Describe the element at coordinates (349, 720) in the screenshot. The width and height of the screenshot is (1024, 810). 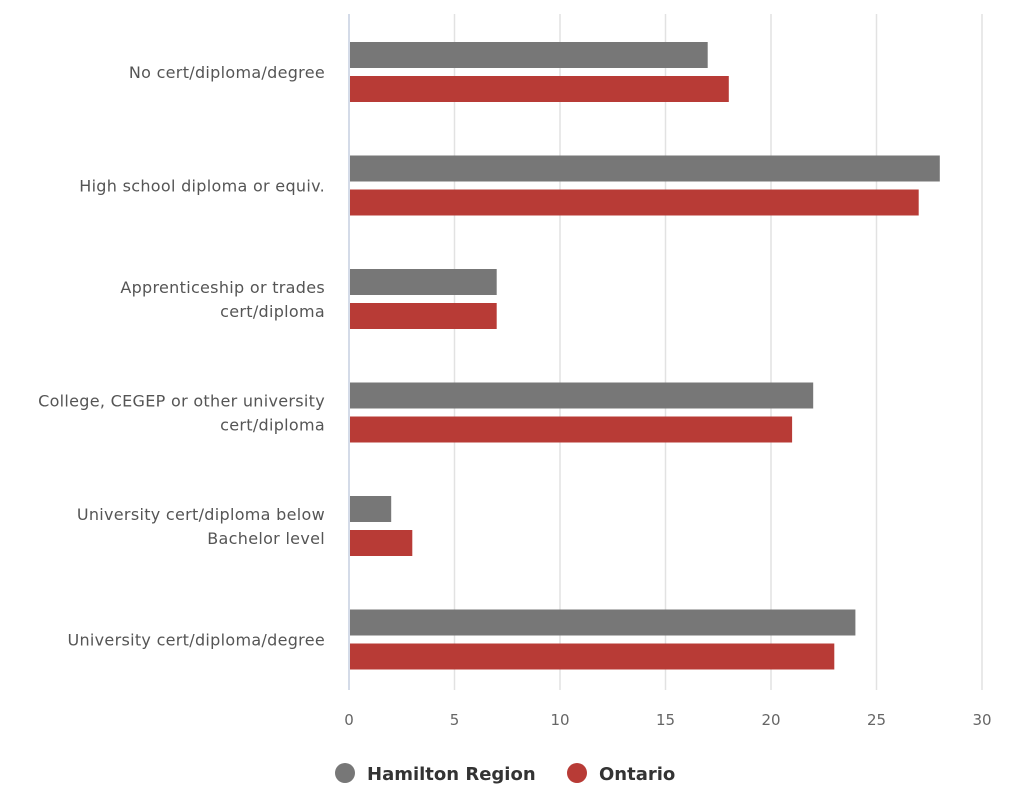
I see `x-tick-label: 0` at that location.